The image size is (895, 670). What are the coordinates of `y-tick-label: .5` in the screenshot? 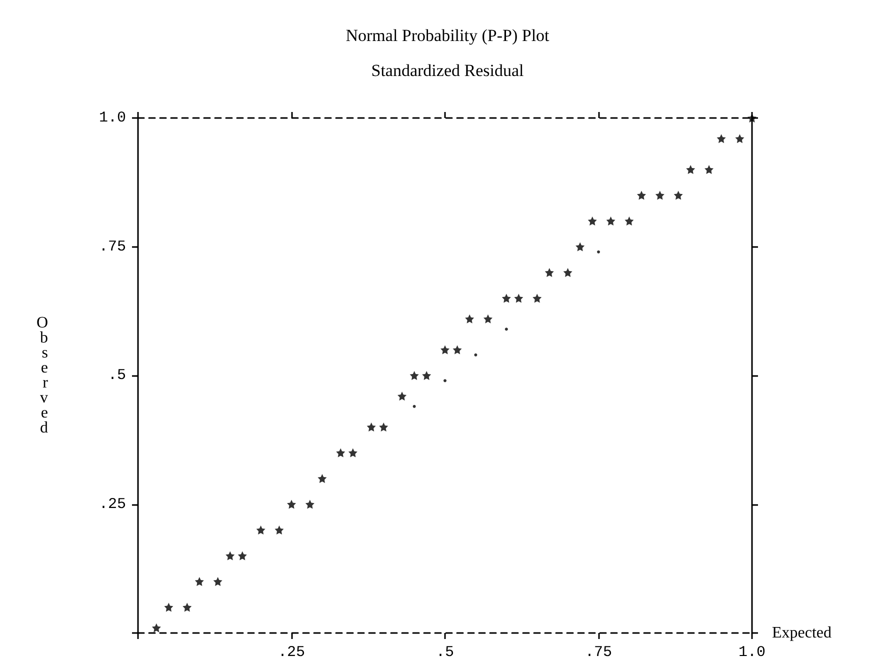 It's located at (117, 375).